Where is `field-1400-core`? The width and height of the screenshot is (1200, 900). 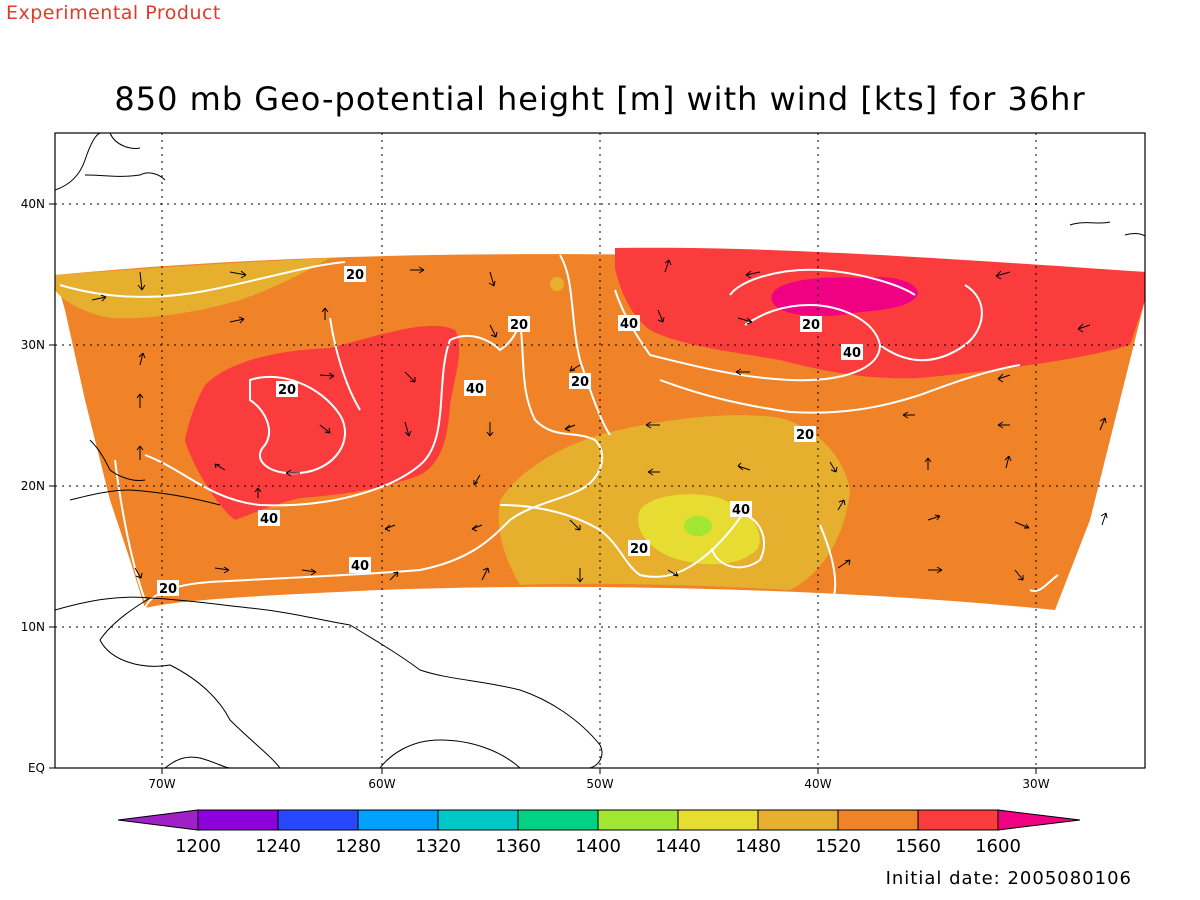
field-1400-core is located at coordinates (698, 526).